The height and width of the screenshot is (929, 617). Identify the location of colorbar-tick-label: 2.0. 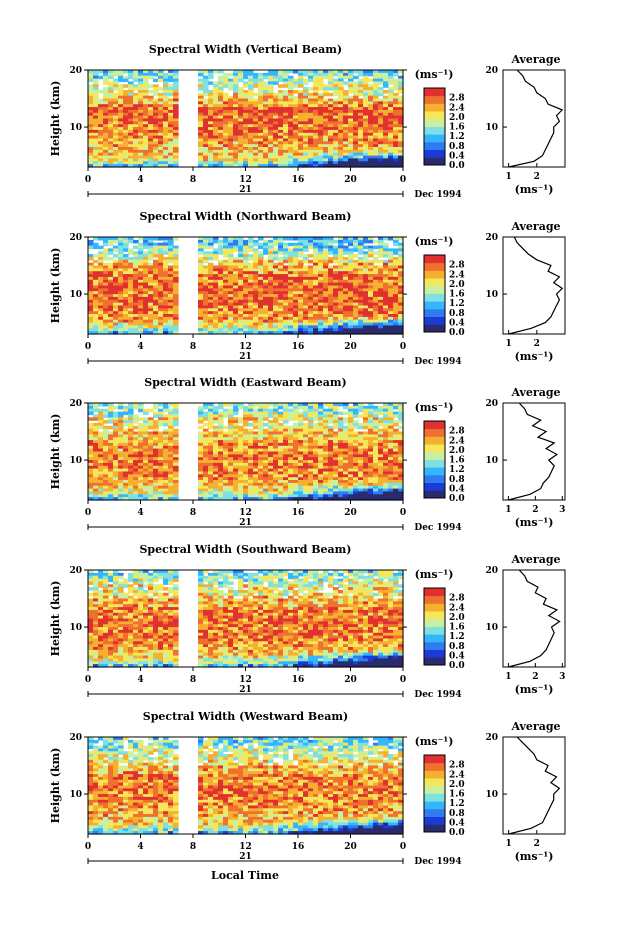
(457, 118).